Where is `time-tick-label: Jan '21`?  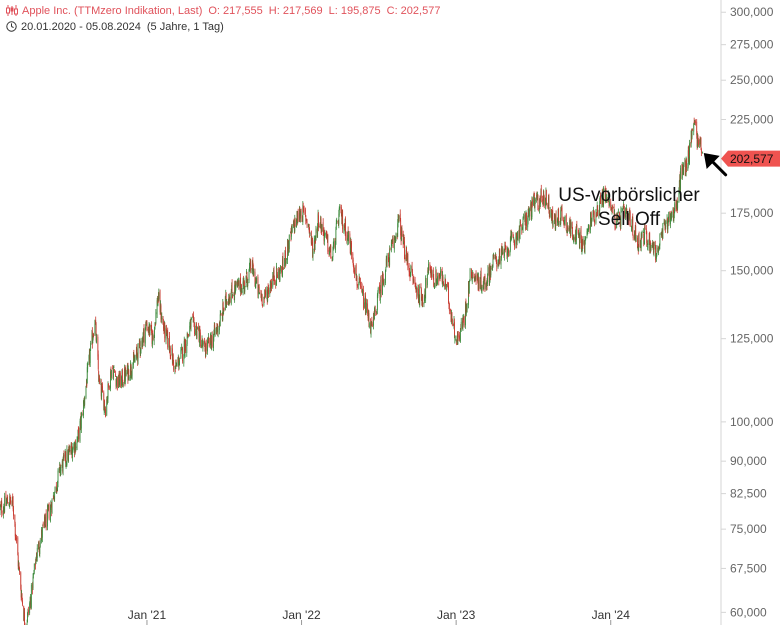 time-tick-label: Jan '21 is located at coordinates (147, 615).